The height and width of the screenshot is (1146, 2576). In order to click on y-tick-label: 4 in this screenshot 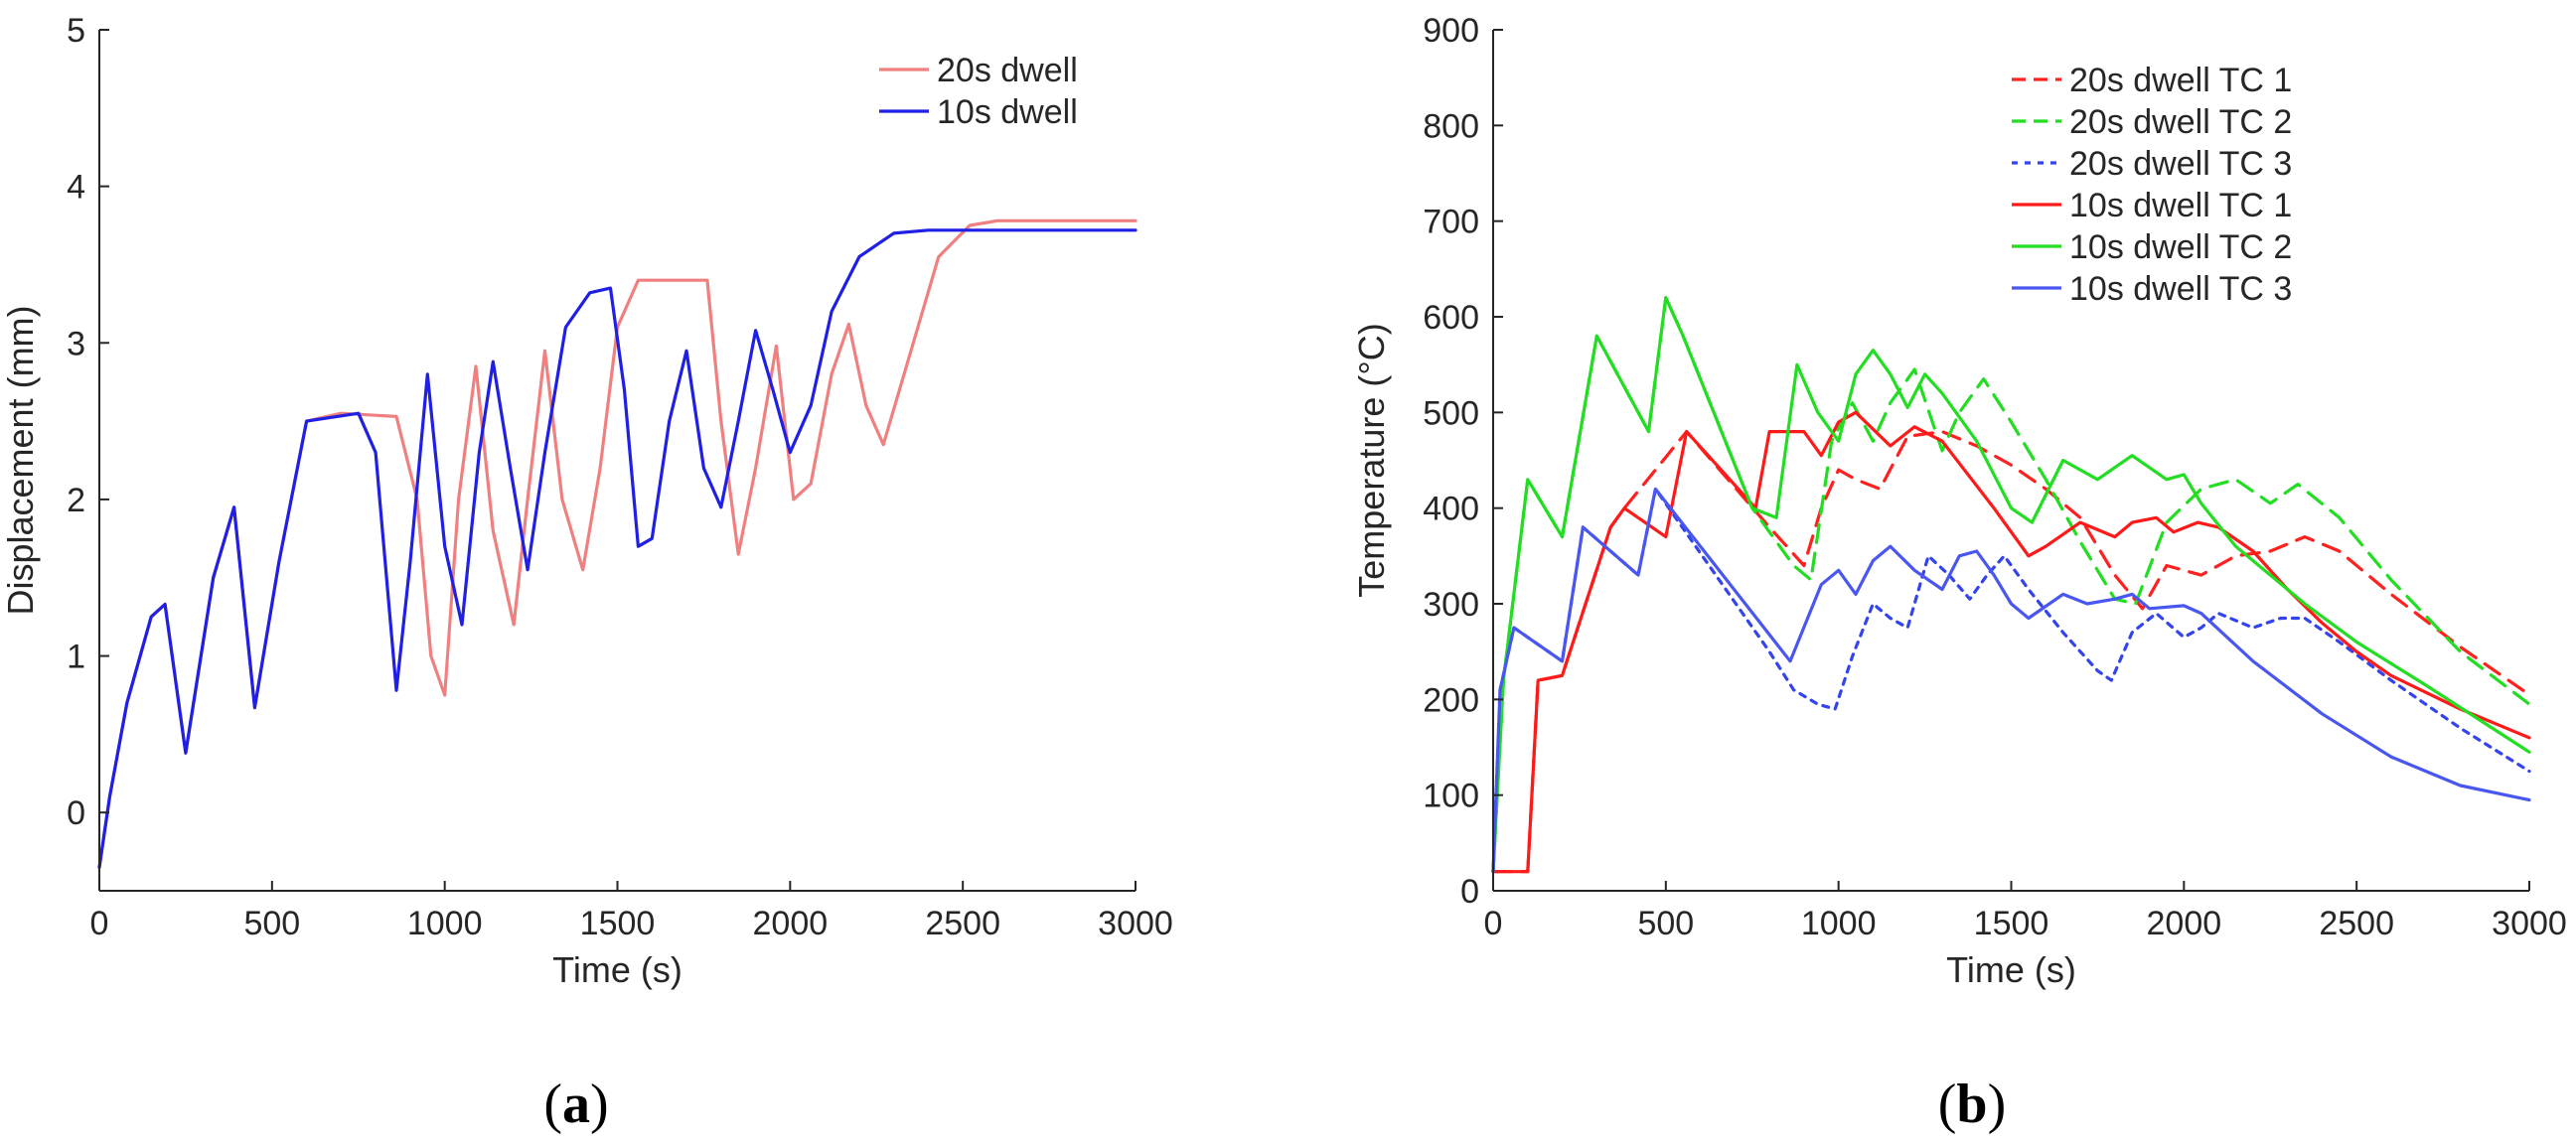, I will do `click(76, 188)`.